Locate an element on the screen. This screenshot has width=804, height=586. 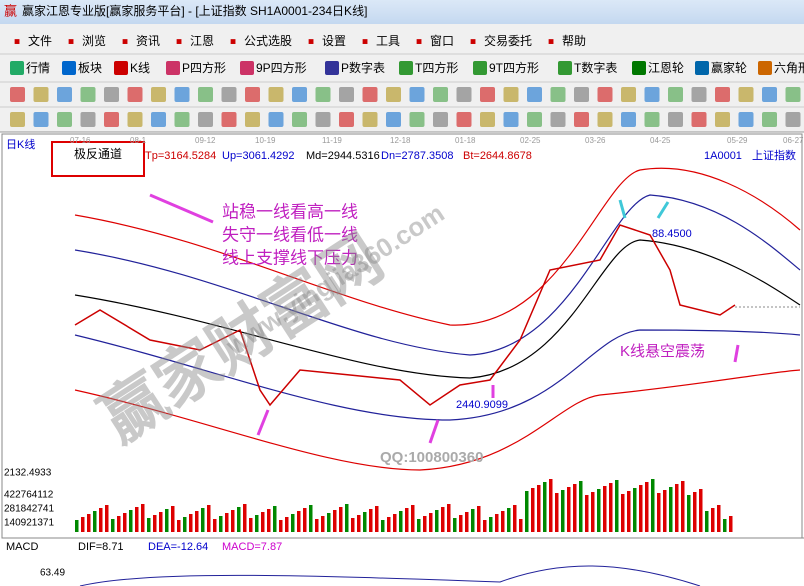
menu-item: 江恩 is located at coordinates (202, 41).